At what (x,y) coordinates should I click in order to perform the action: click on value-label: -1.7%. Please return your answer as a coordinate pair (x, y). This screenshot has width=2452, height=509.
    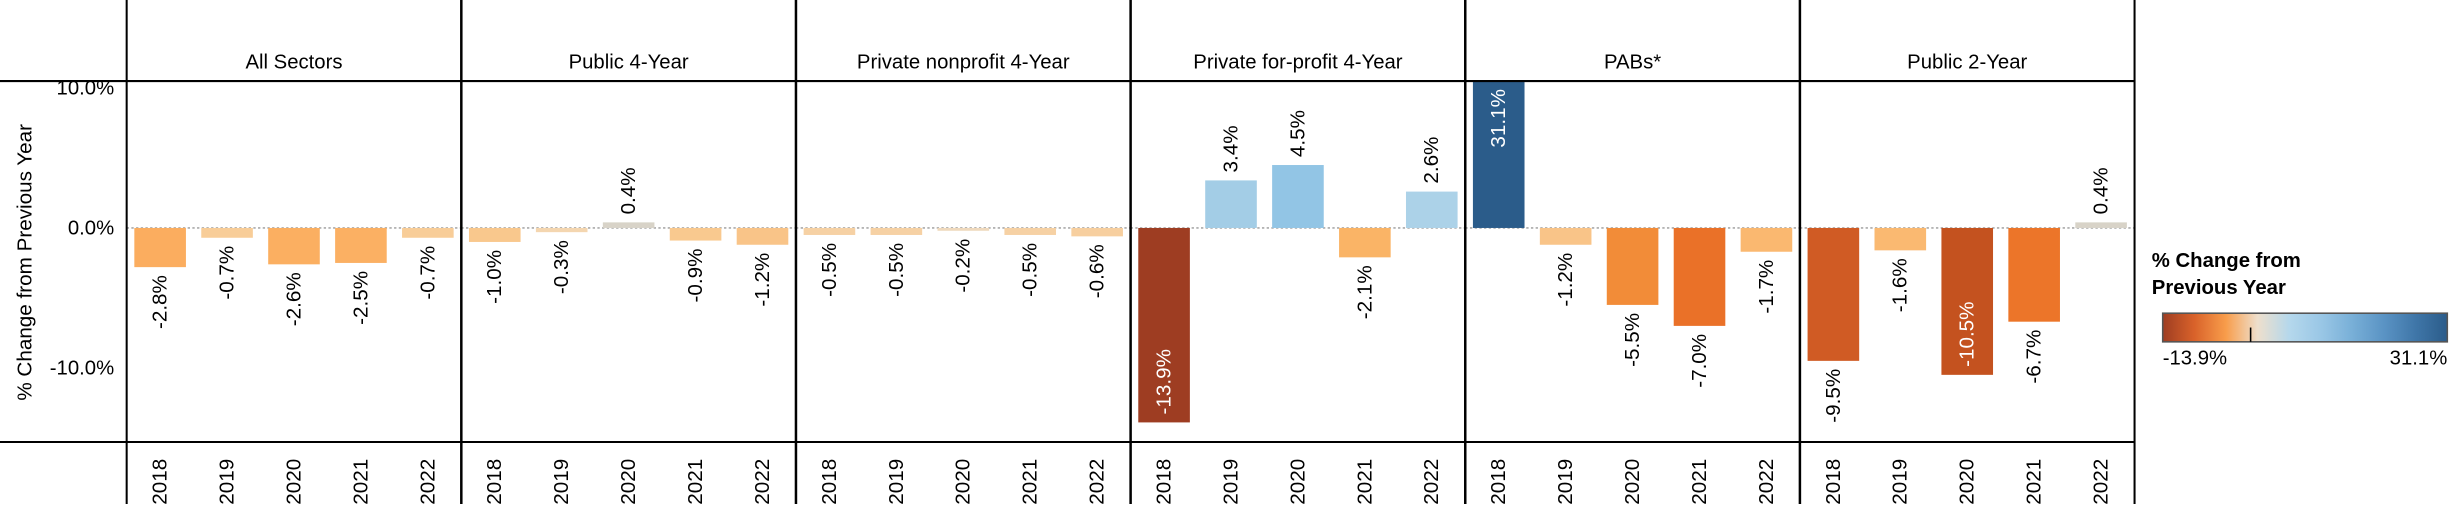
    Looking at the image, I should click on (1766, 287).